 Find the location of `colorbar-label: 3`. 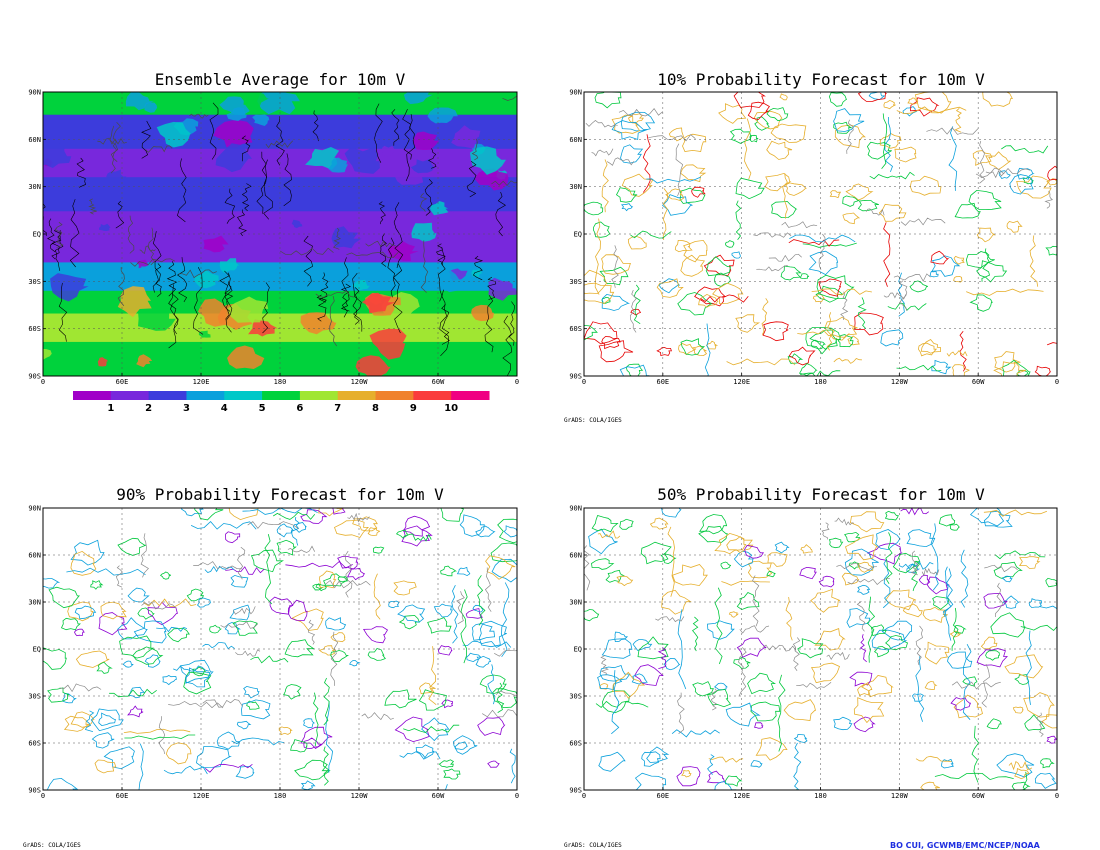

colorbar-label: 3 is located at coordinates (186, 408).